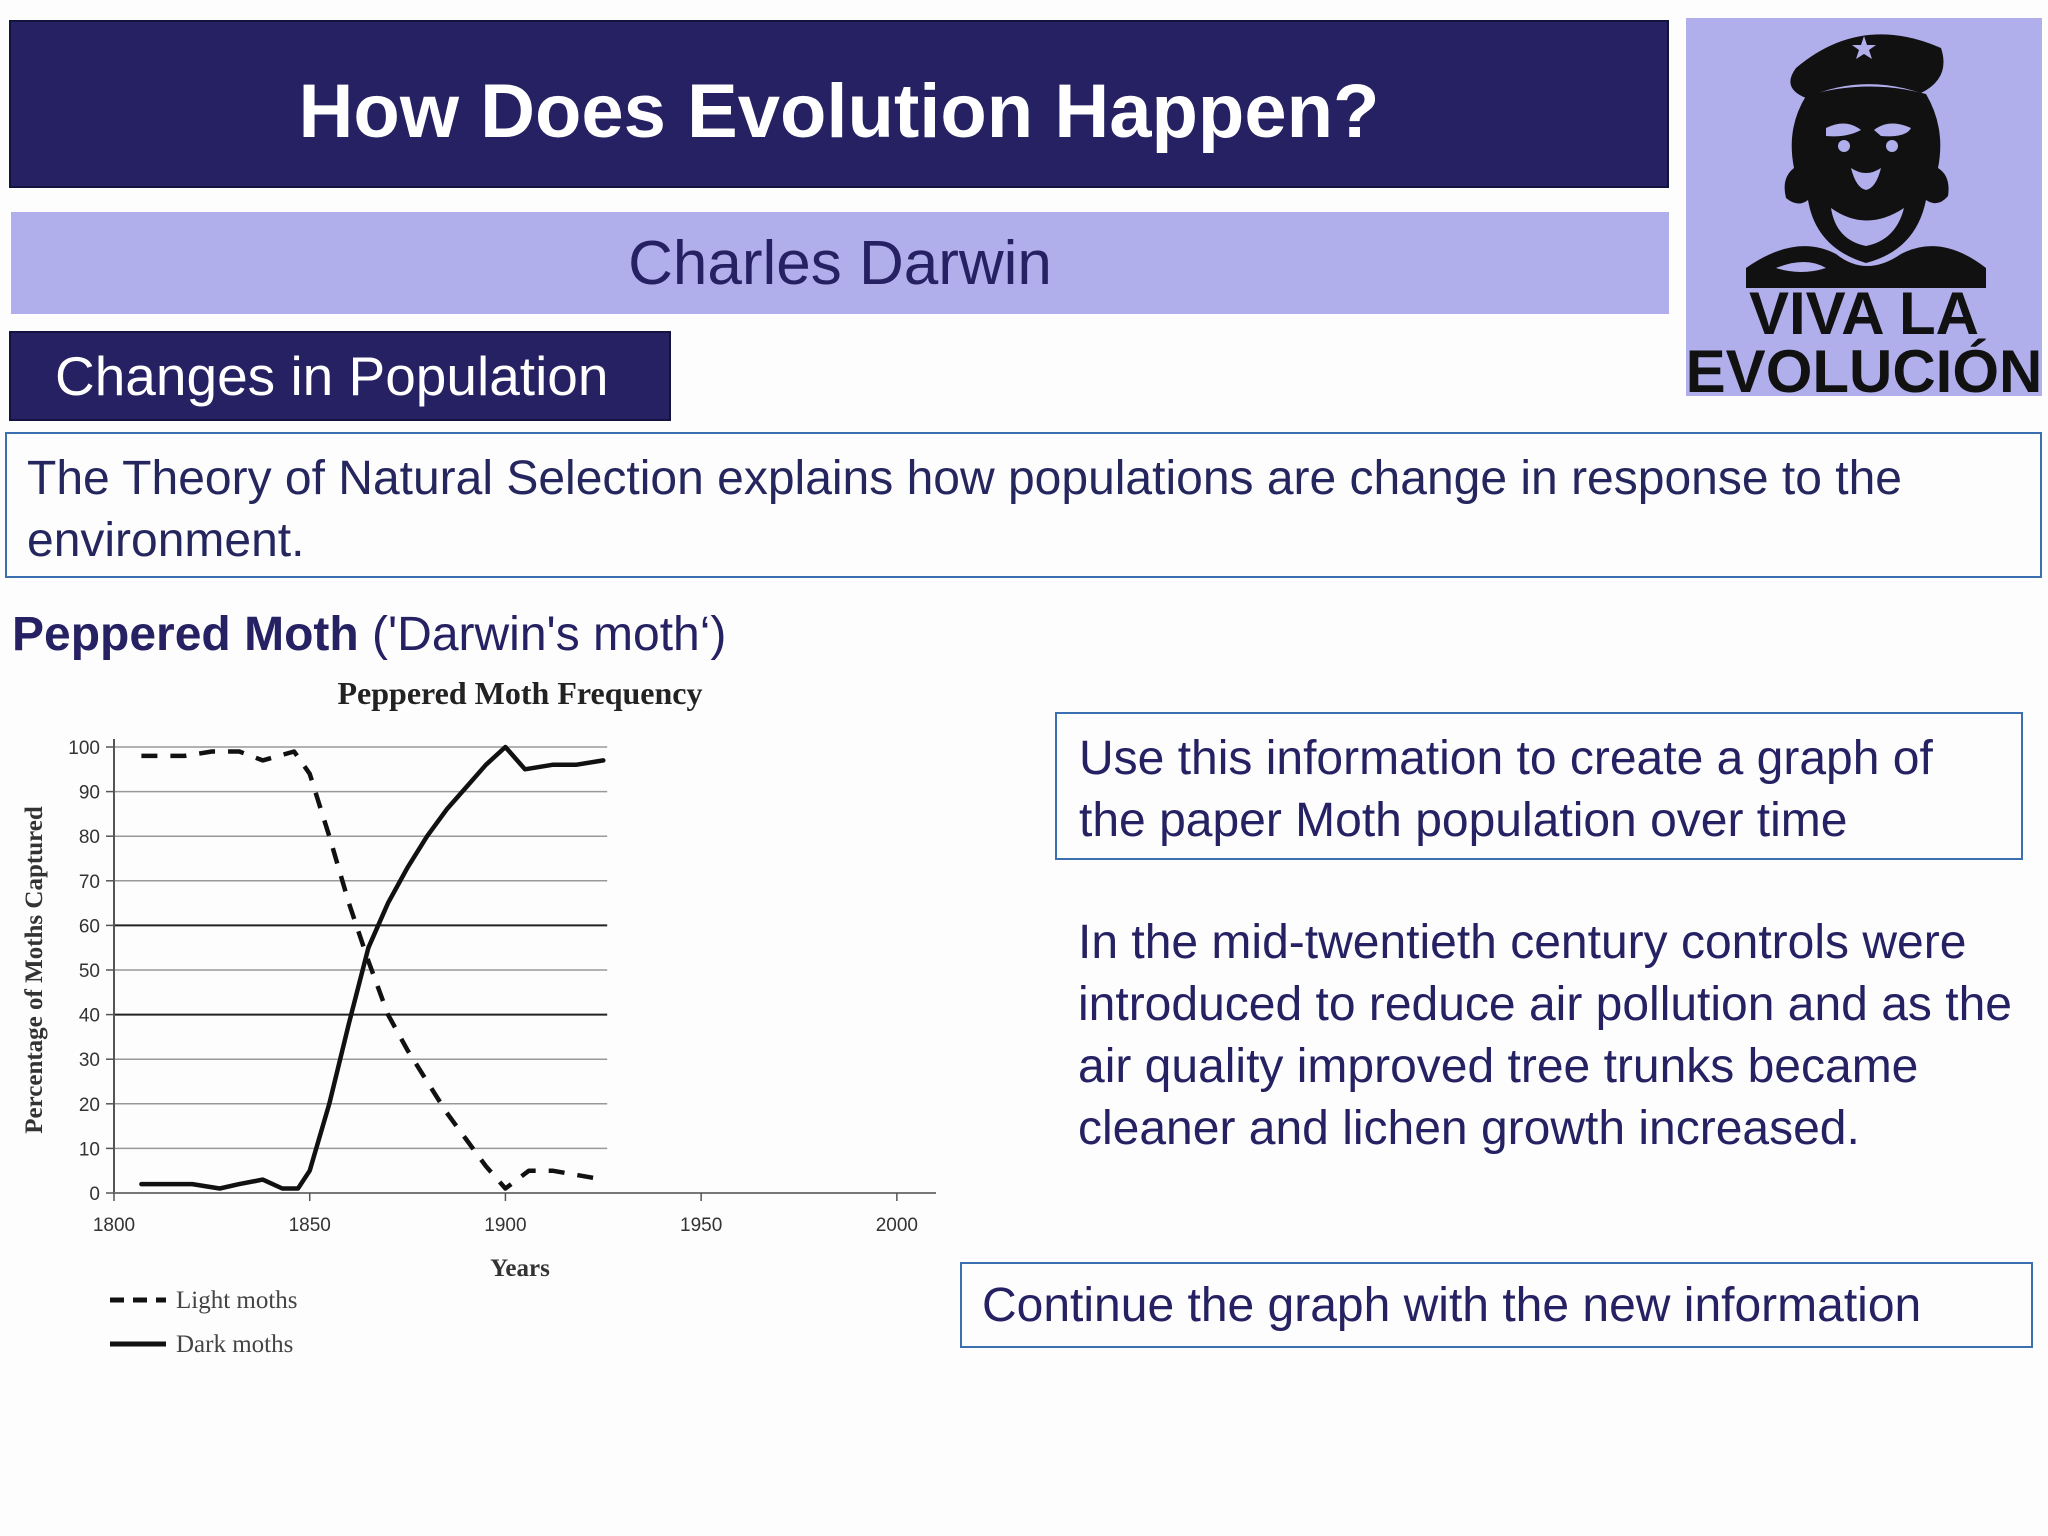  I want to click on y-tick-label: 100, so click(84, 748).